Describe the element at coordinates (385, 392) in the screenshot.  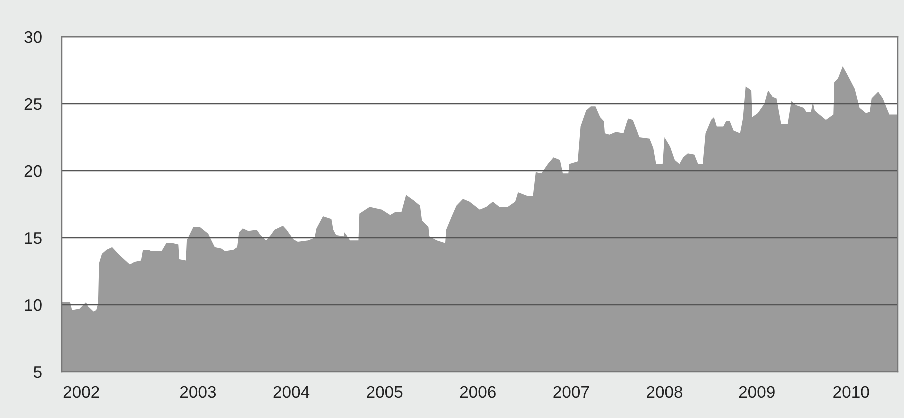
I see `x-tick-label: 2005` at that location.